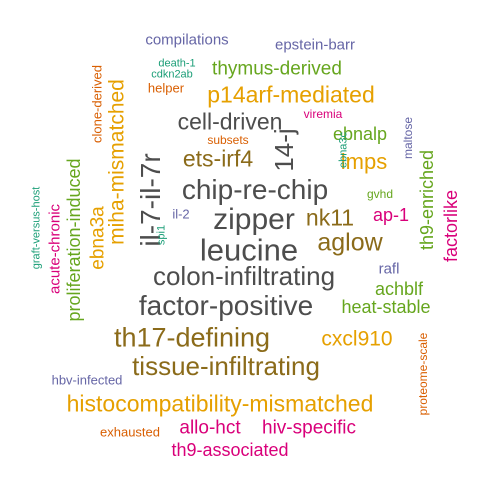 The width and height of the screenshot is (500, 500). What do you see at coordinates (244, 276) in the screenshot?
I see `word-colon-infiltrating: colon-infiltrating` at bounding box center [244, 276].